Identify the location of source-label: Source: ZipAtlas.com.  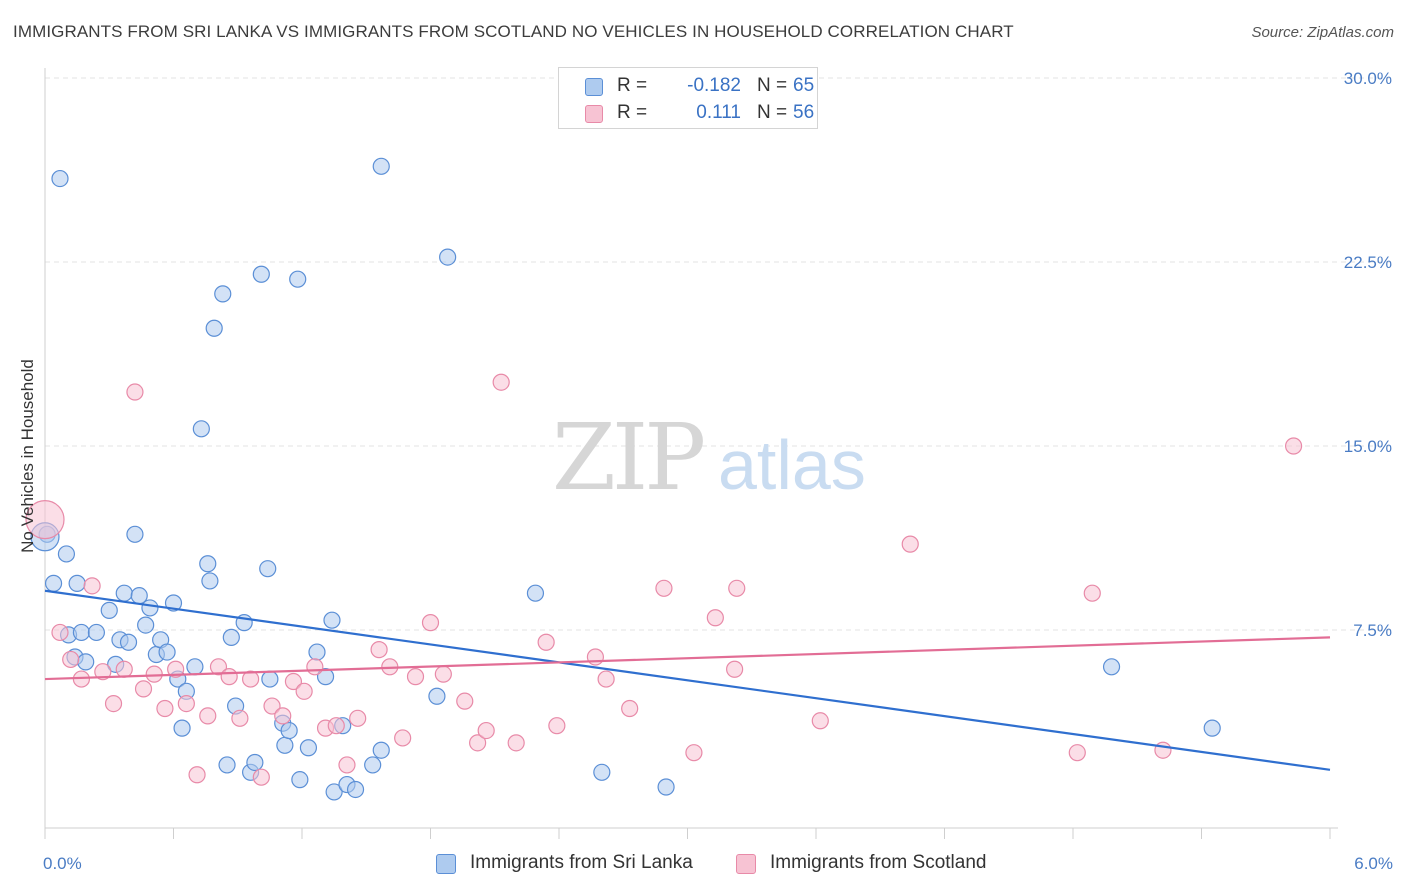
(1322, 32).